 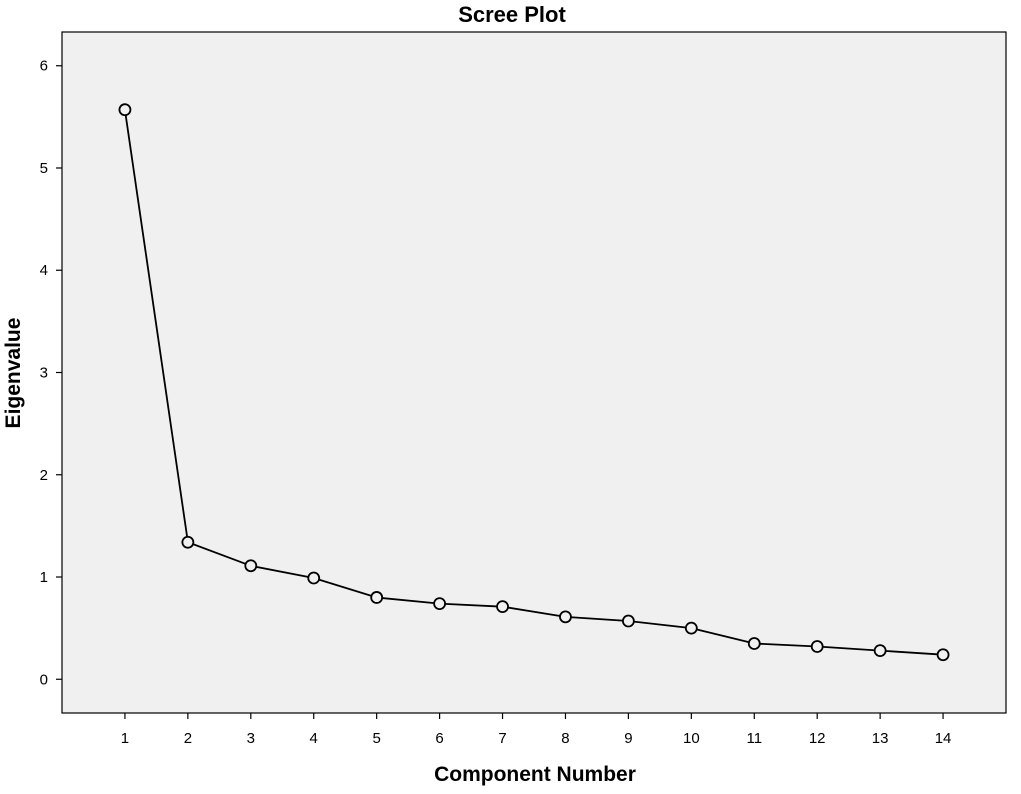 I want to click on x-tick-label: 9, so click(x=628, y=738).